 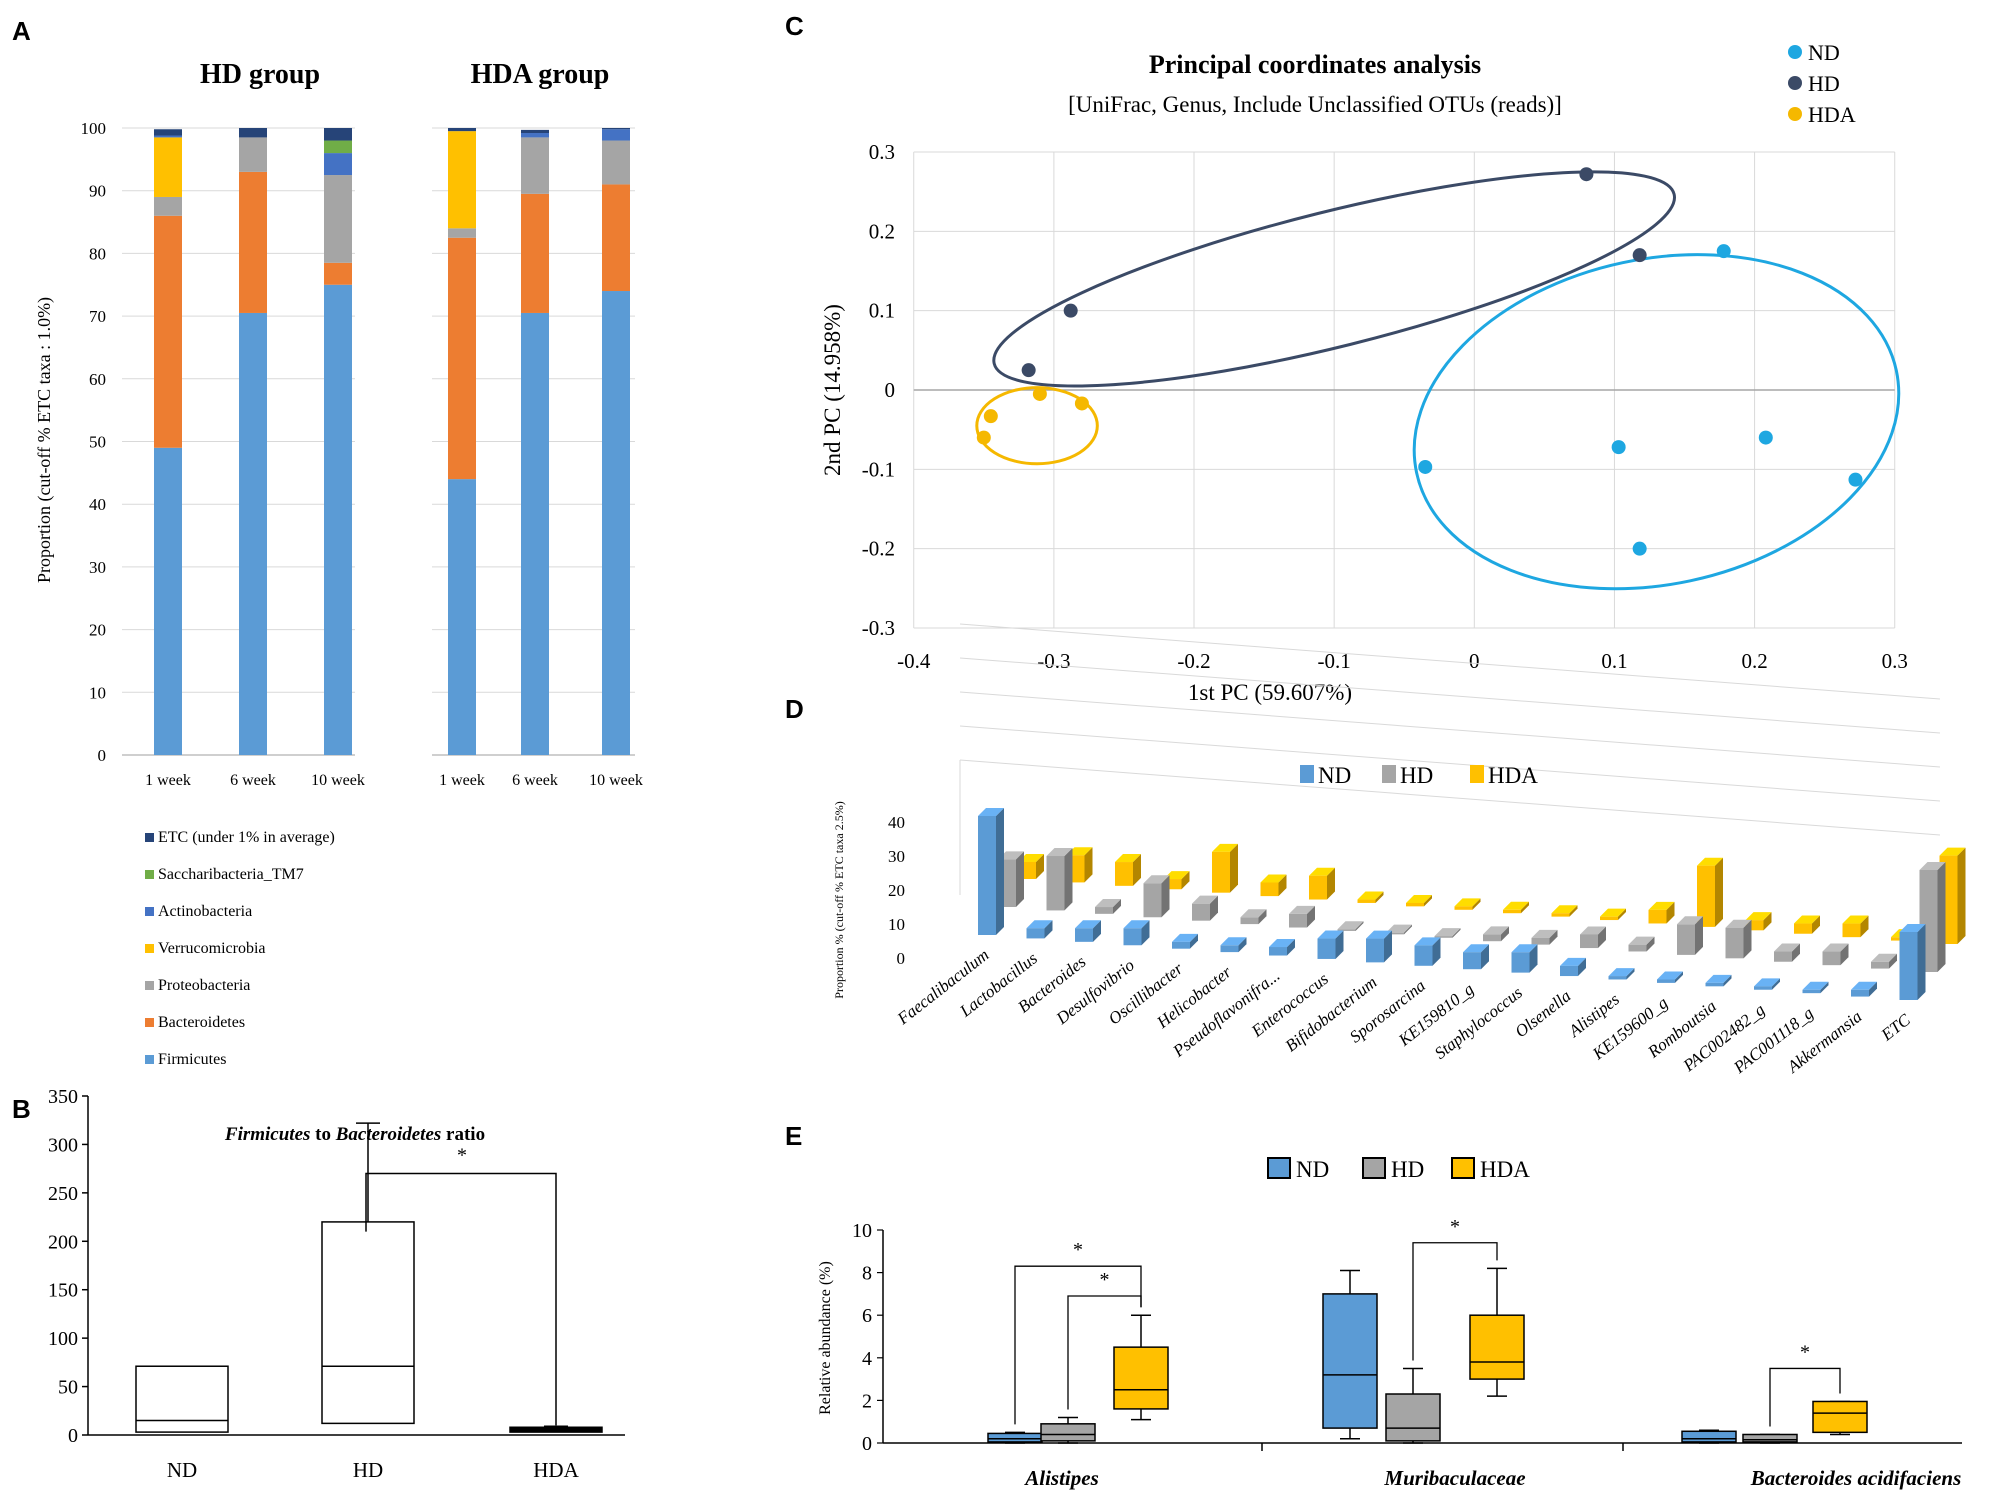 What do you see at coordinates (97, 316) in the screenshot?
I see `panel-a-y-tick-label: 70` at bounding box center [97, 316].